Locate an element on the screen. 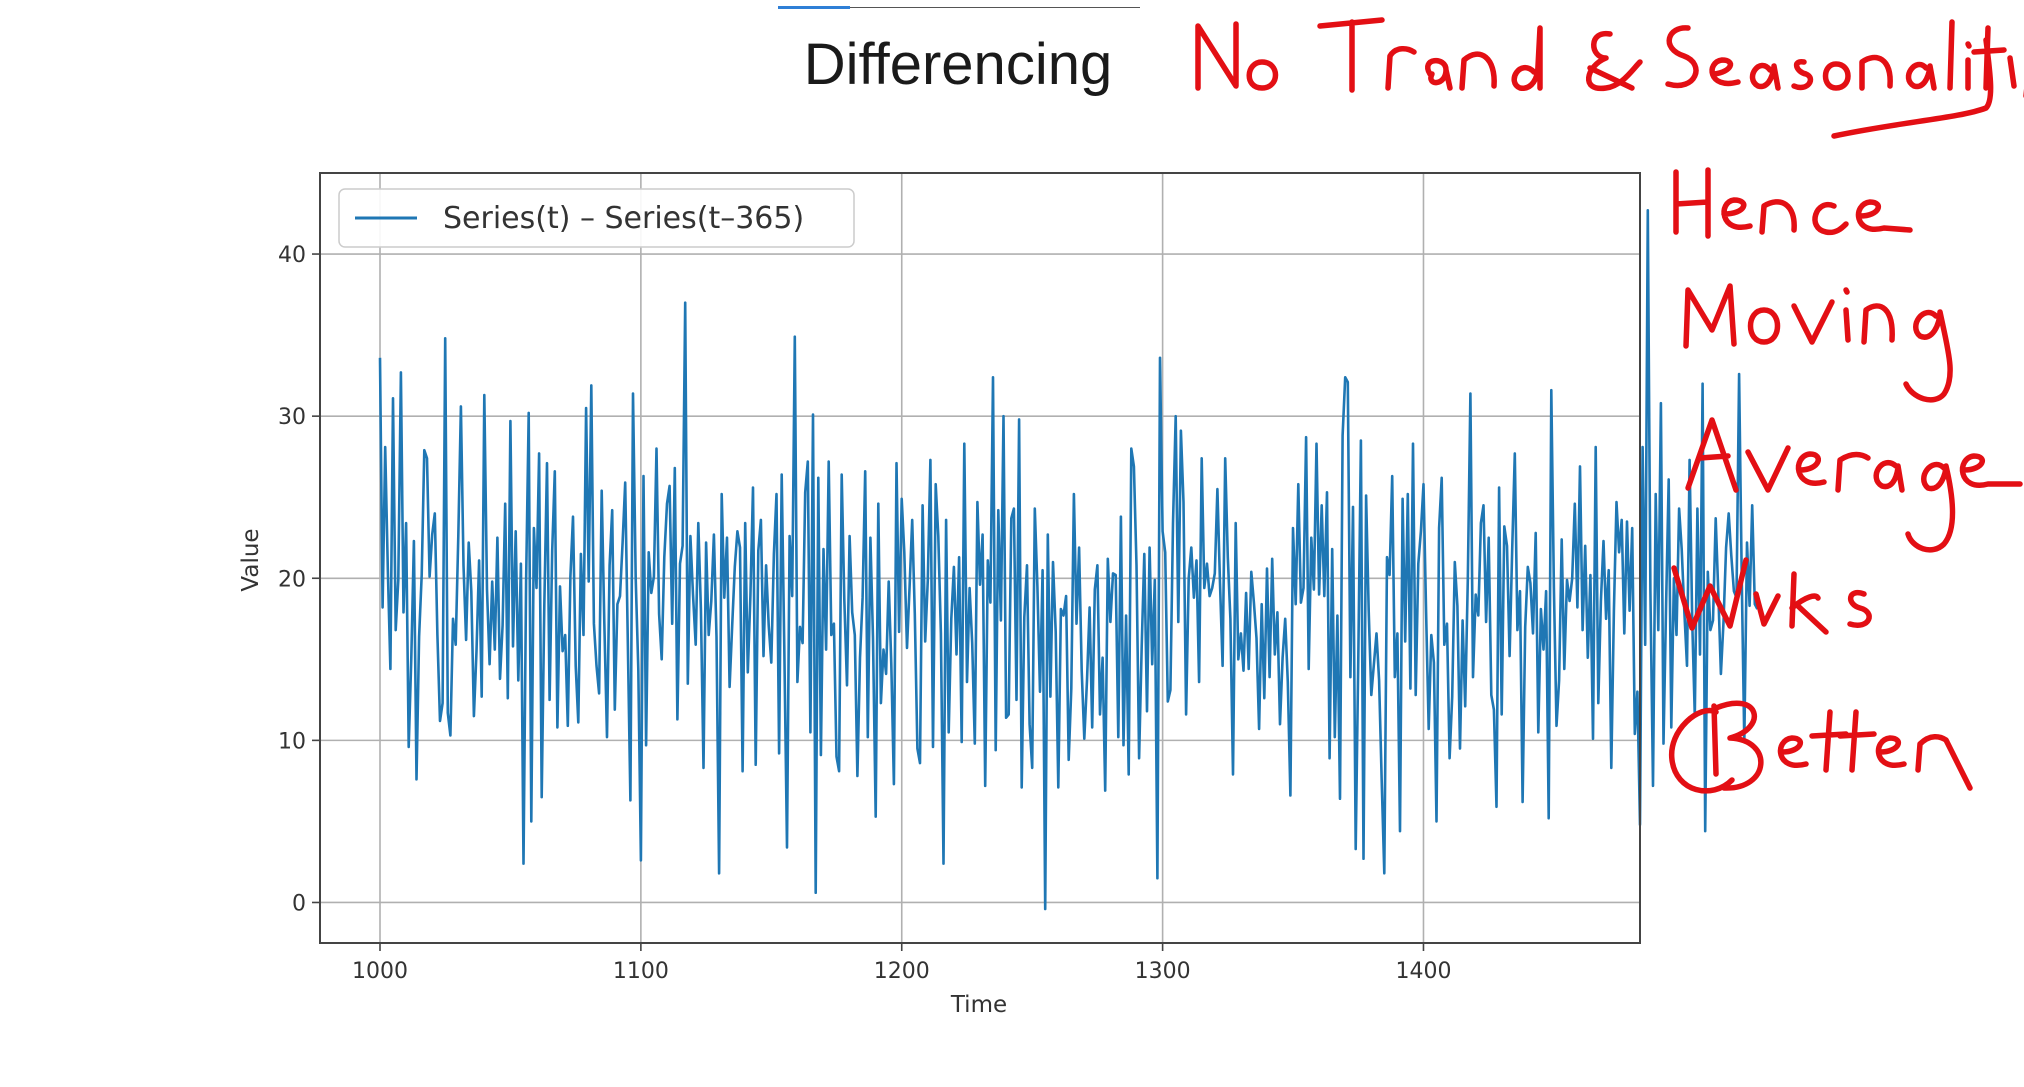  handwriting-line-4: Average is located at coordinates (1854, 485).